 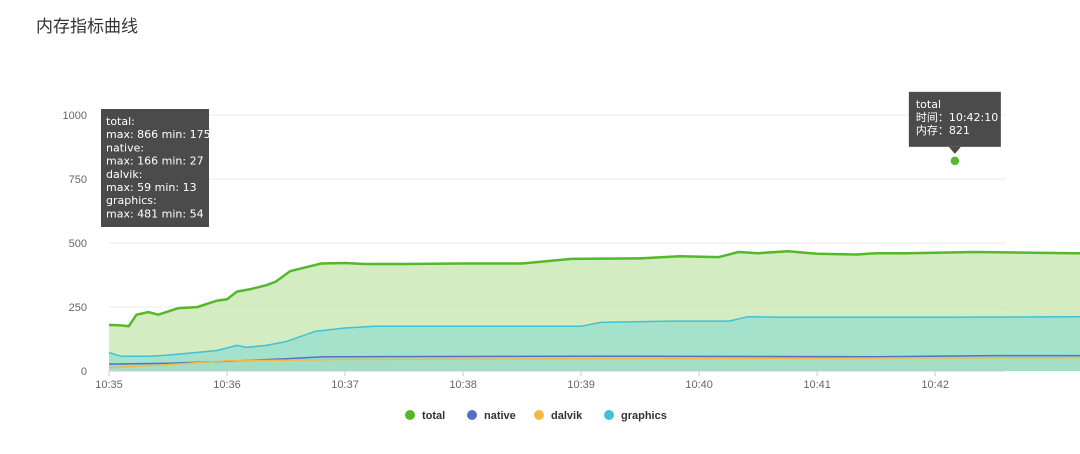 What do you see at coordinates (500, 416) in the screenshot?
I see `legend-label: native` at bounding box center [500, 416].